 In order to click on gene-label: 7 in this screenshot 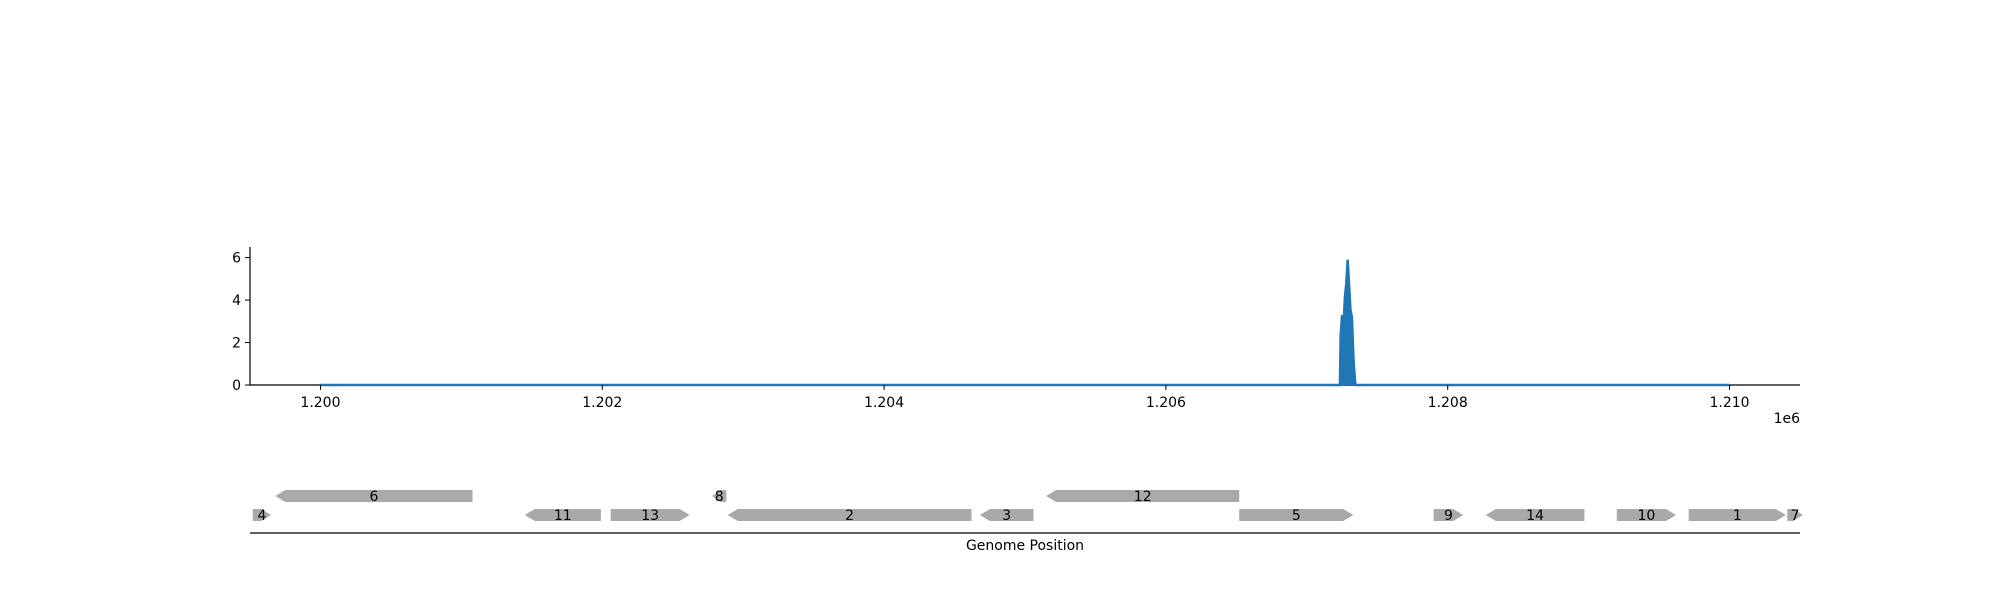, I will do `click(1795, 516)`.